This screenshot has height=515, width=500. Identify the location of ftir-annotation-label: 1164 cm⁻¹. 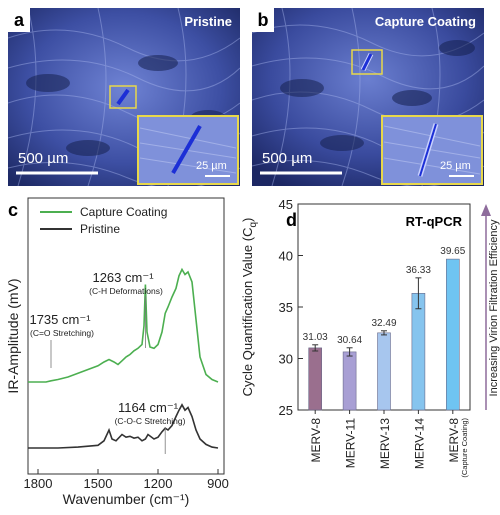
(148, 407).